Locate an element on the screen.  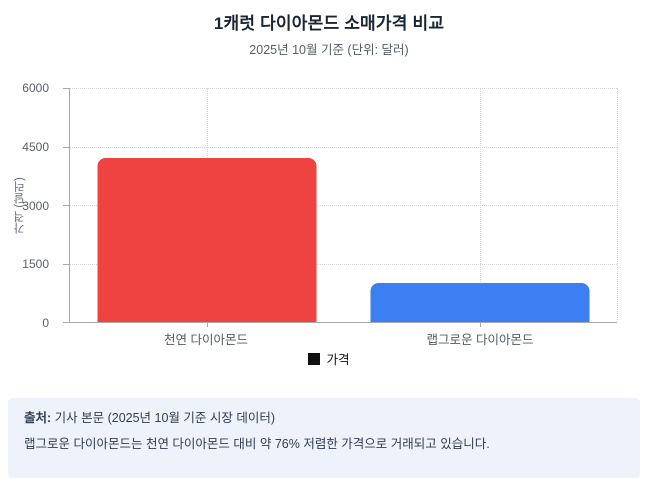
plot-right-border is located at coordinates (617, 205).